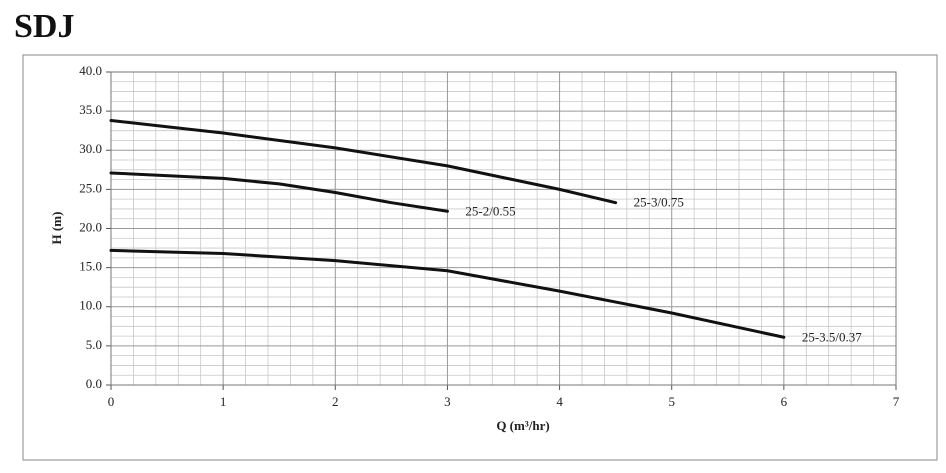  Describe the element at coordinates (90, 109) in the screenshot. I see `y-tick-label: 35.0` at that location.